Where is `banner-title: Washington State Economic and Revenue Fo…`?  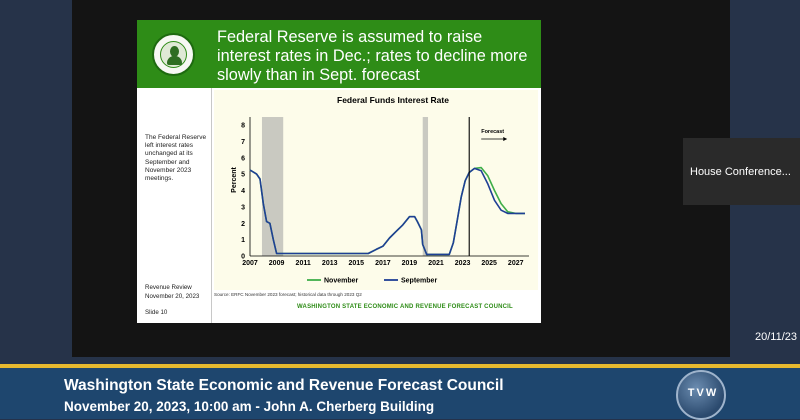
banner-title: Washington State Economic and Revenue Fo… is located at coordinates (284, 385).